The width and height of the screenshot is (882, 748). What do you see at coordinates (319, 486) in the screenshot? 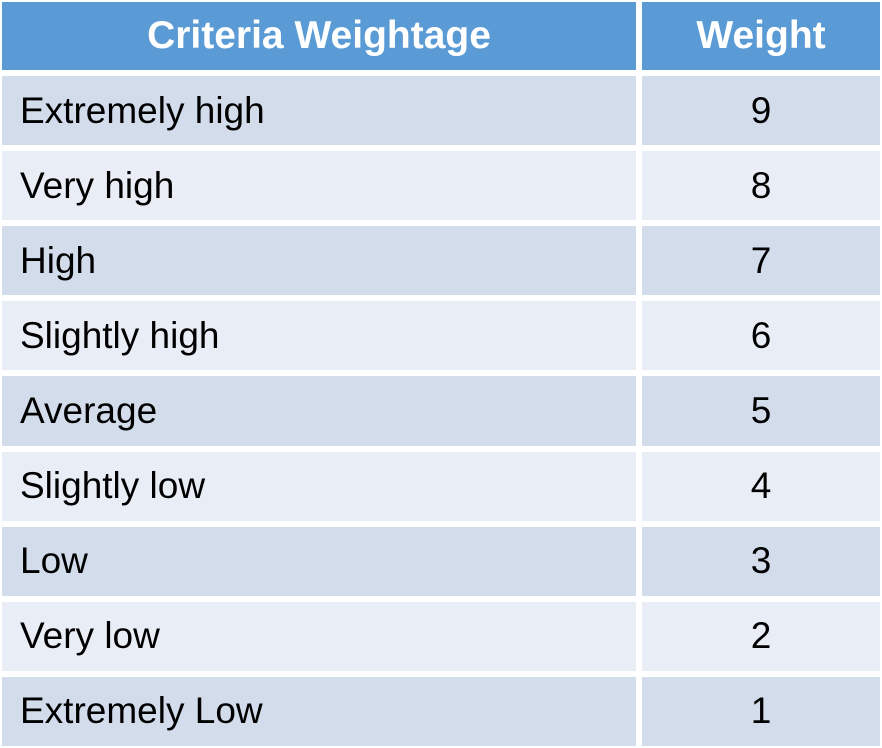
I see `table-row-label-slightly-low: Slightly low` at bounding box center [319, 486].